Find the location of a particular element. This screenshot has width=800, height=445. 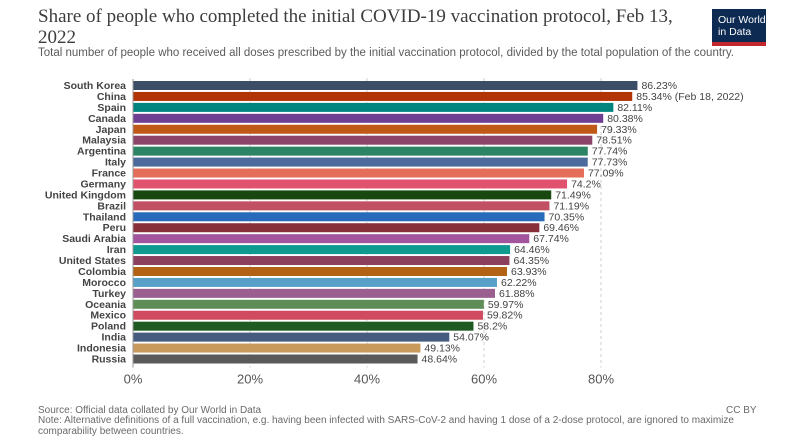

x-tick-label: 20% is located at coordinates (250, 378).